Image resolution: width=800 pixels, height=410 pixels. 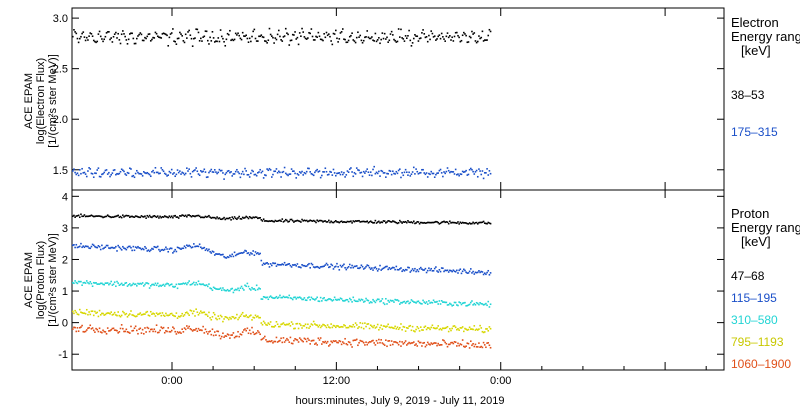 What do you see at coordinates (60, 171) in the screenshot?
I see `y-tick-label: 1.5` at bounding box center [60, 171].